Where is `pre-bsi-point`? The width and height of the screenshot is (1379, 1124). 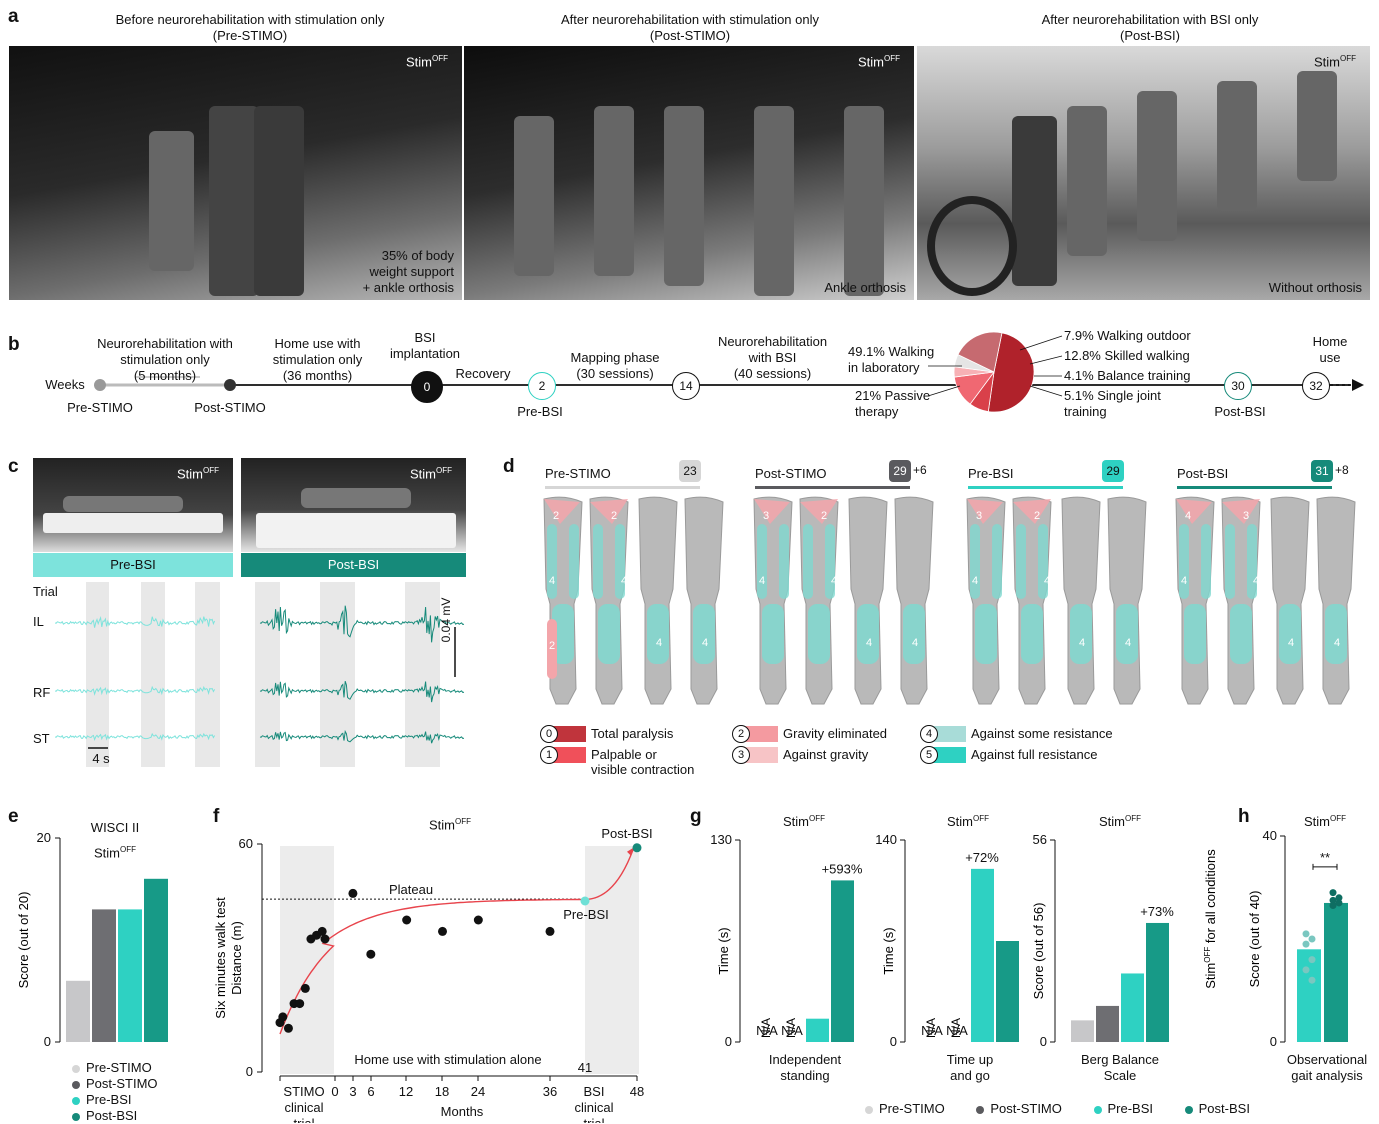
pre-bsi-point is located at coordinates (585, 901).